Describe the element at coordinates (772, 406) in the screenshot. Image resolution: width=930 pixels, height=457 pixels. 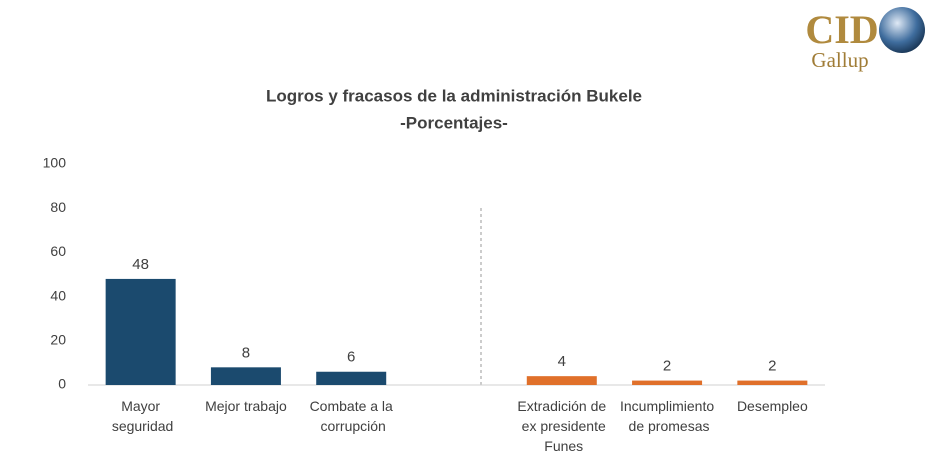
I see `x-tick-label: Desempleo` at that location.